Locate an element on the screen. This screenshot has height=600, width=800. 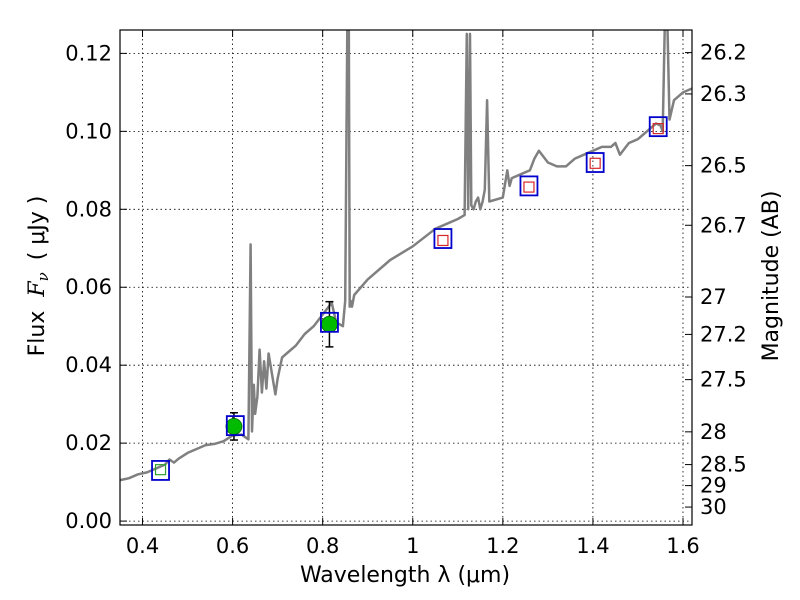
x-tick-label: 1.6 is located at coordinates (682, 546).